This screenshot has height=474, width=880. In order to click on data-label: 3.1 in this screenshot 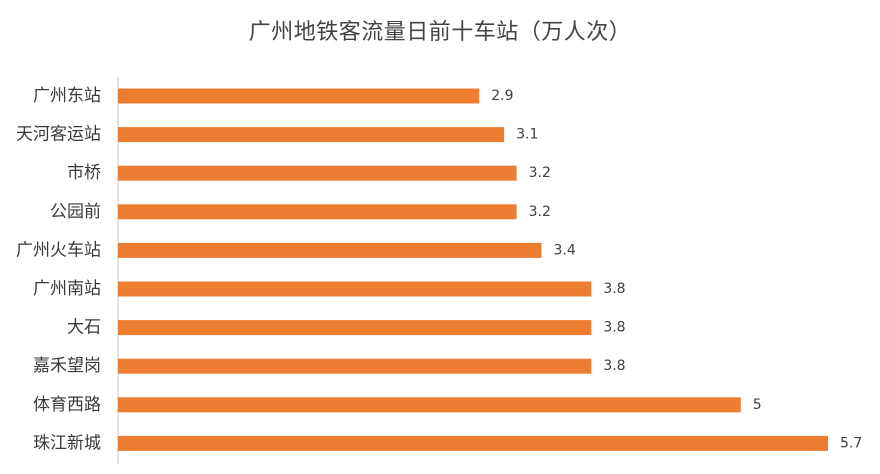, I will do `click(527, 135)`.